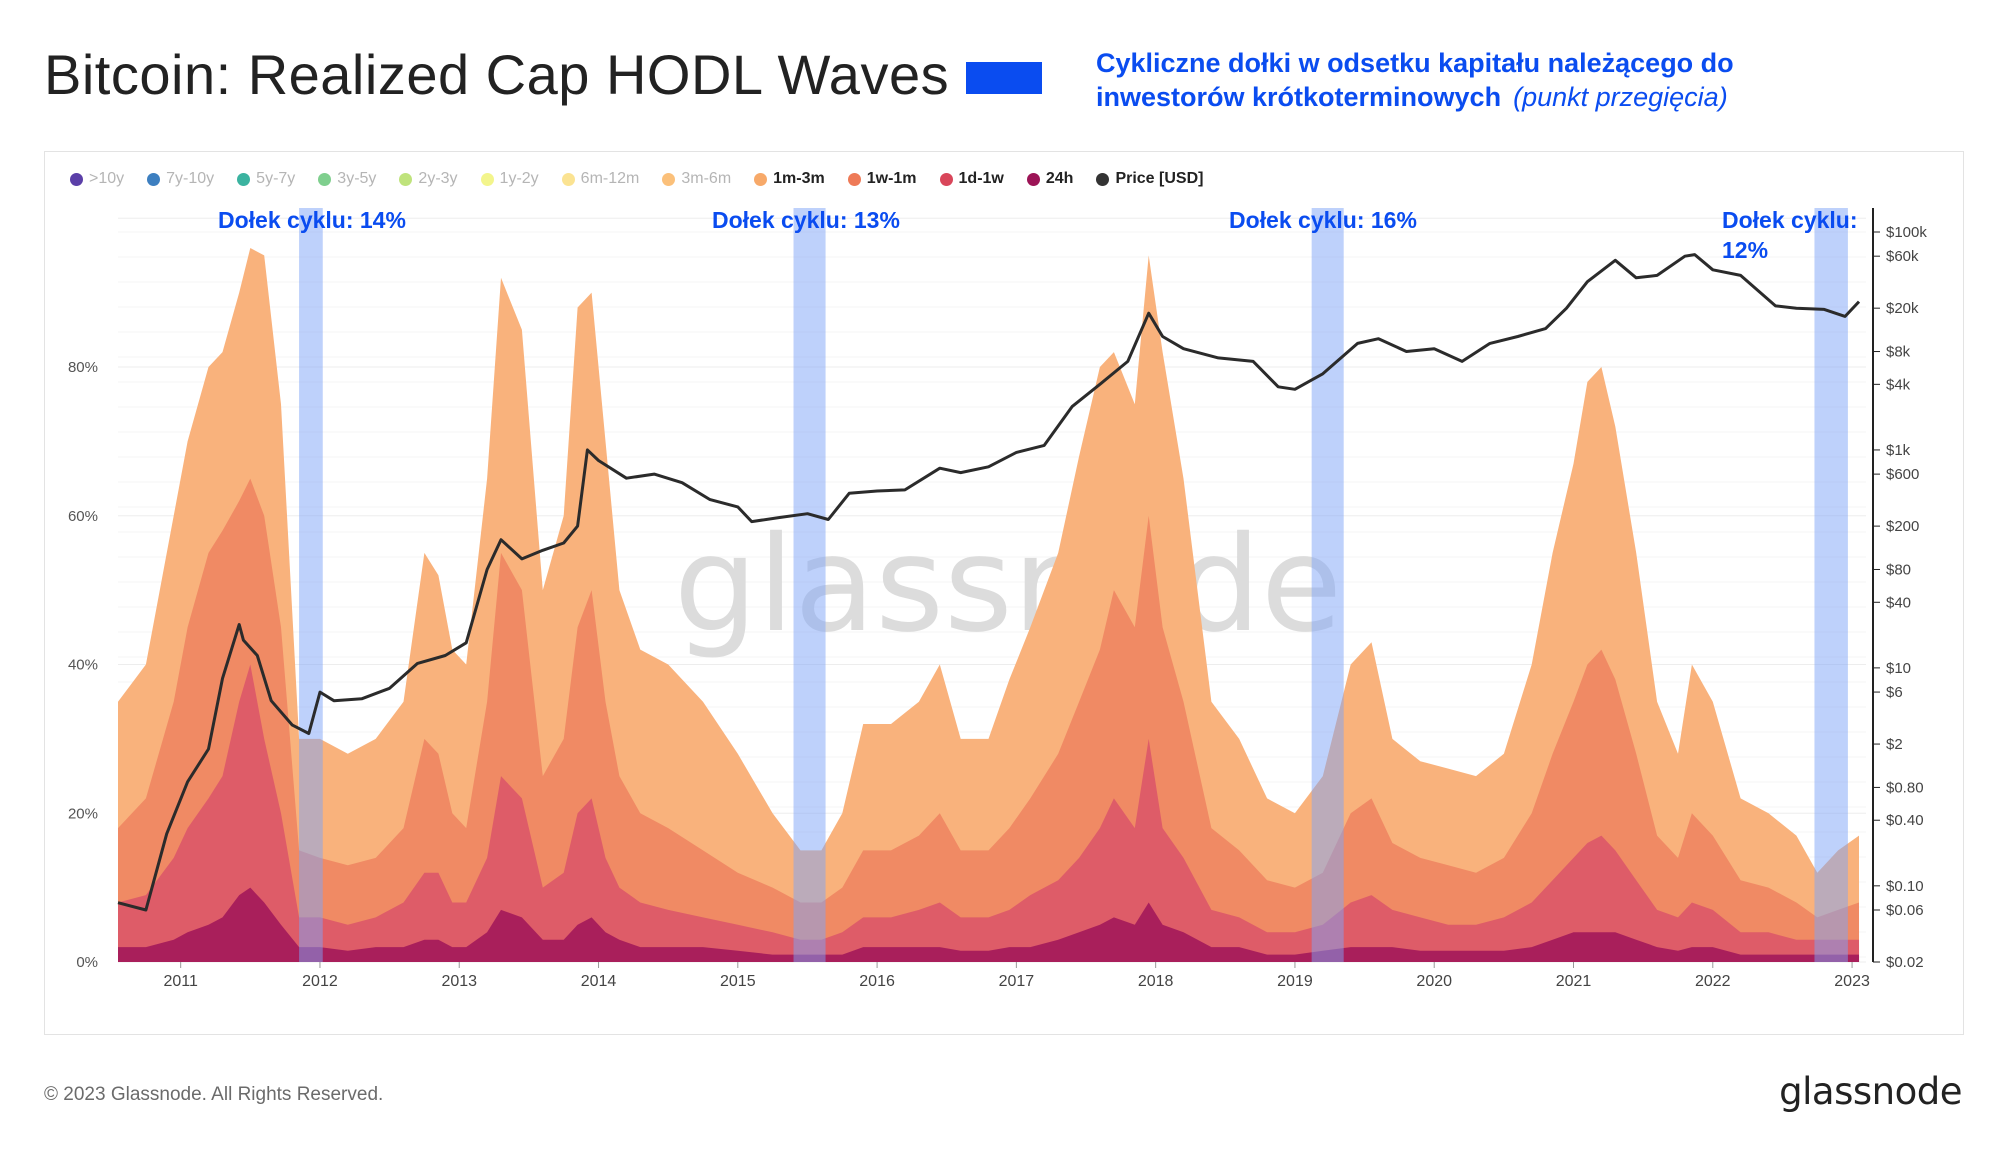 This screenshot has width=2000, height=1152. What do you see at coordinates (497, 74) in the screenshot?
I see `chart-title: Bitcoin: Realized Cap HODL Waves` at bounding box center [497, 74].